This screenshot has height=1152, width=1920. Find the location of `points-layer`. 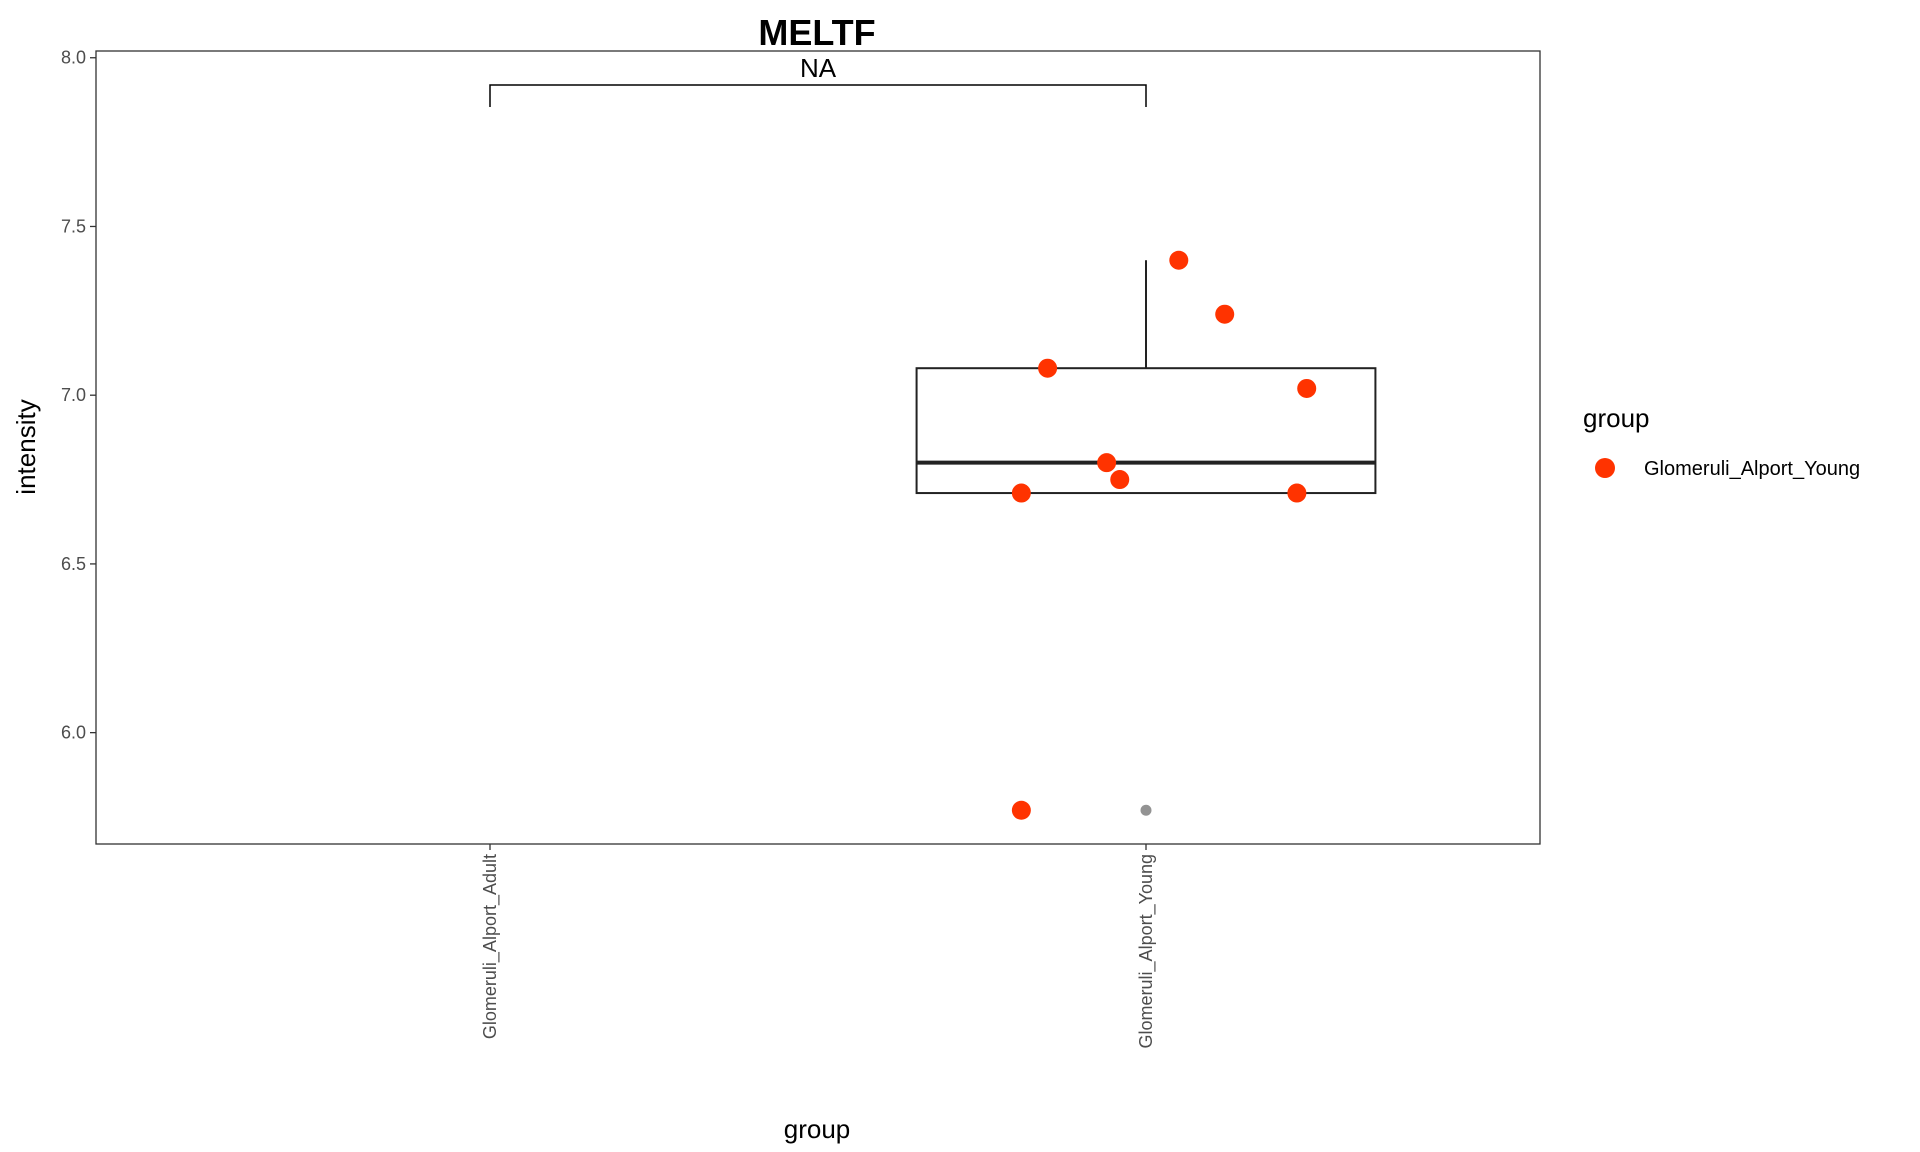

points-layer is located at coordinates (1164, 535).